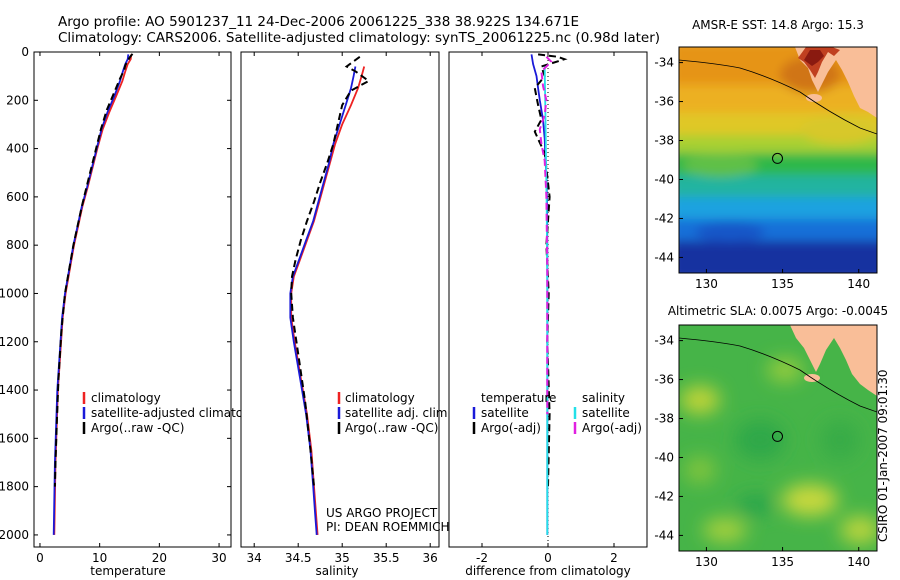 The height and width of the screenshot is (580, 900). I want to click on ytick-label: 1800, so click(14, 487).